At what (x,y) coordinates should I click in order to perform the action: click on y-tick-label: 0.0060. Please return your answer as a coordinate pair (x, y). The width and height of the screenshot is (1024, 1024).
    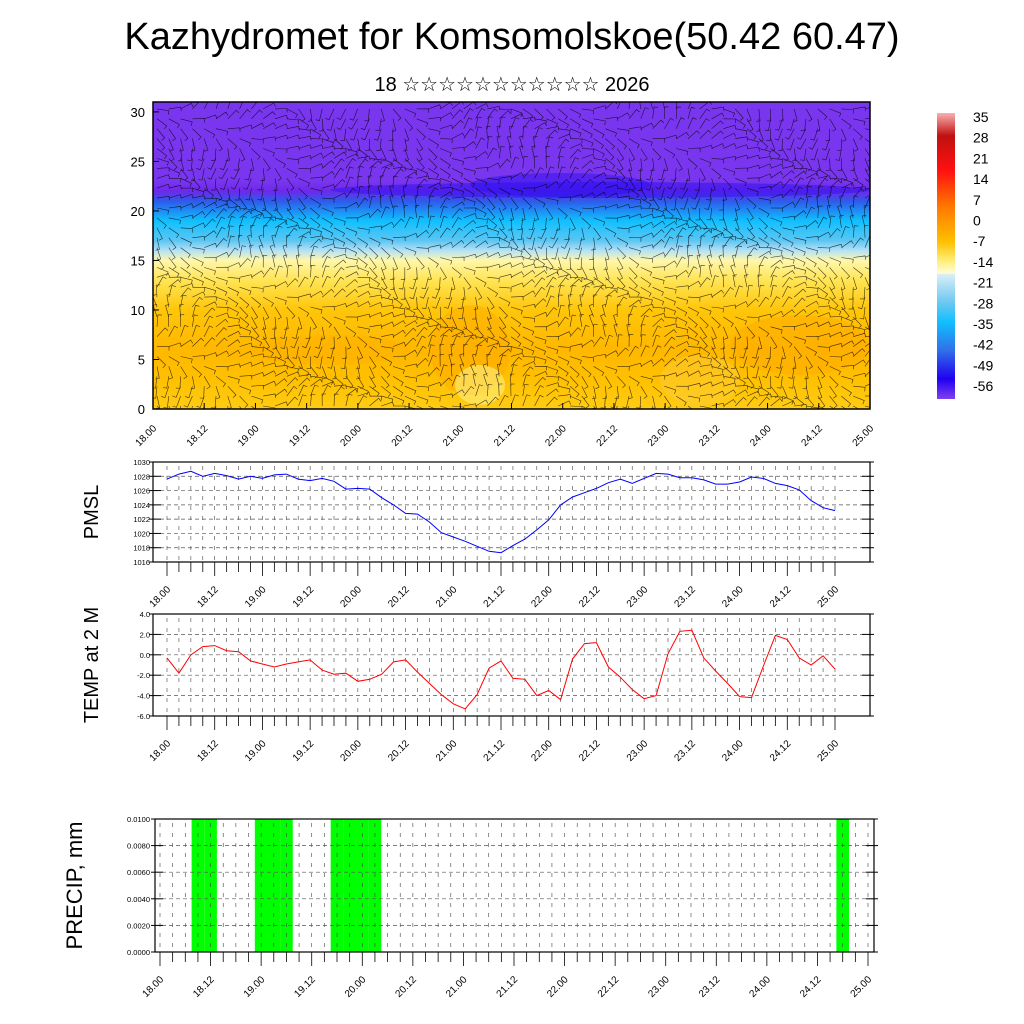
    Looking at the image, I should click on (138, 872).